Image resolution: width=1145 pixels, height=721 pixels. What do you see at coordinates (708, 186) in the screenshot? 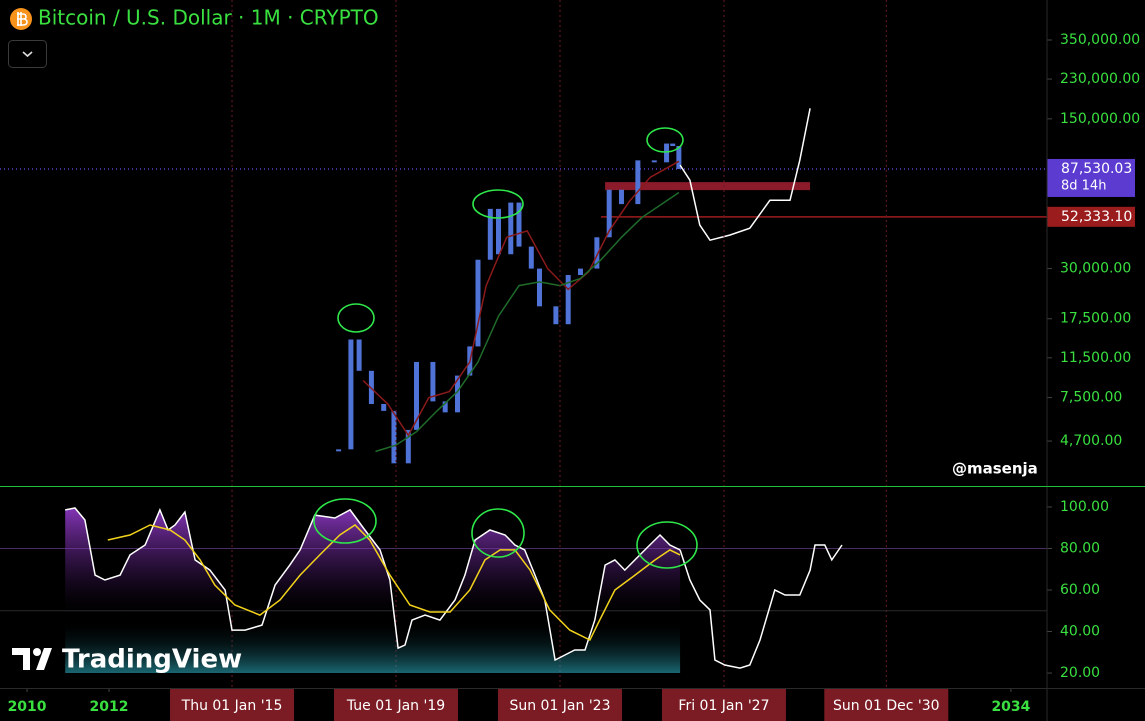
I see `resistance-zone` at bounding box center [708, 186].